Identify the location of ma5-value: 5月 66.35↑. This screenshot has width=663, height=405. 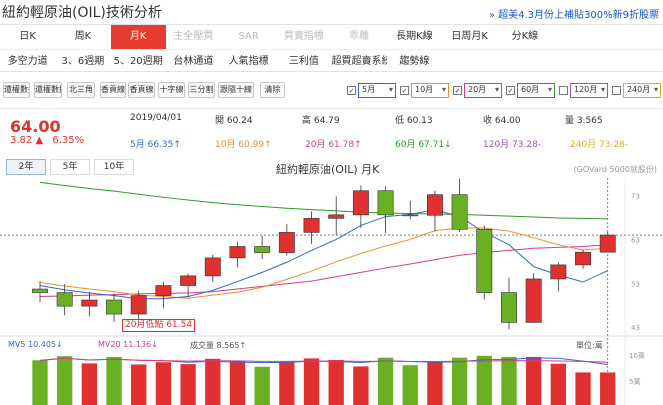
(155, 145).